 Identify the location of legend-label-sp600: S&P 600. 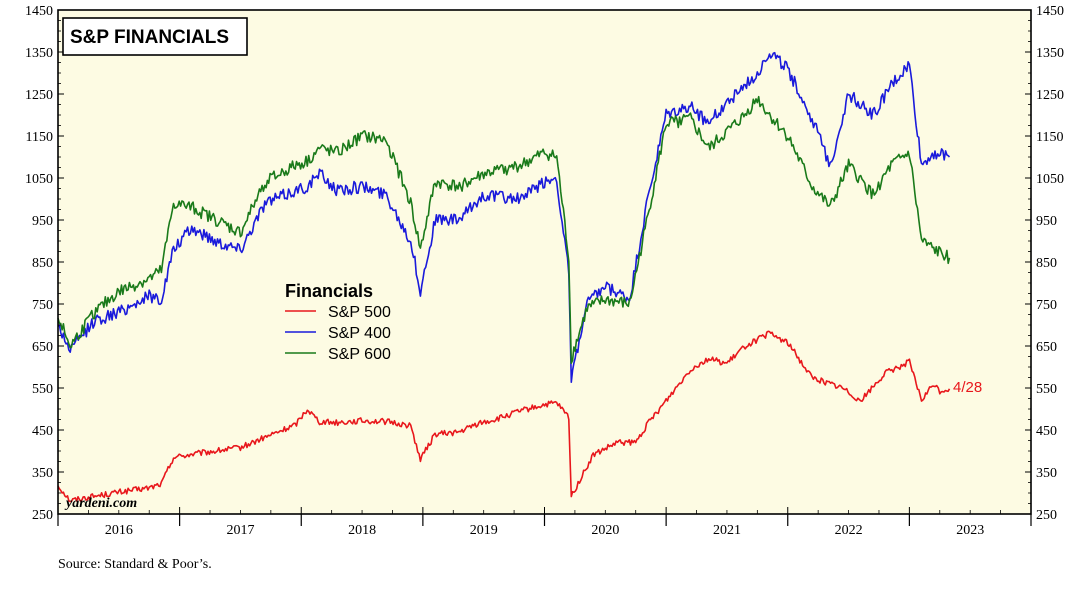
(359, 354).